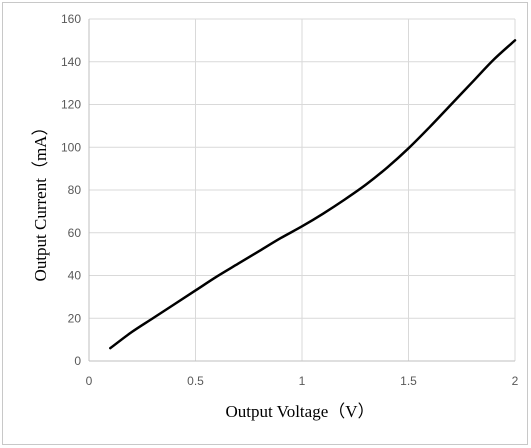 The height and width of the screenshot is (448, 531). What do you see at coordinates (77, 361) in the screenshot?
I see `y-tick-label: 0` at bounding box center [77, 361].